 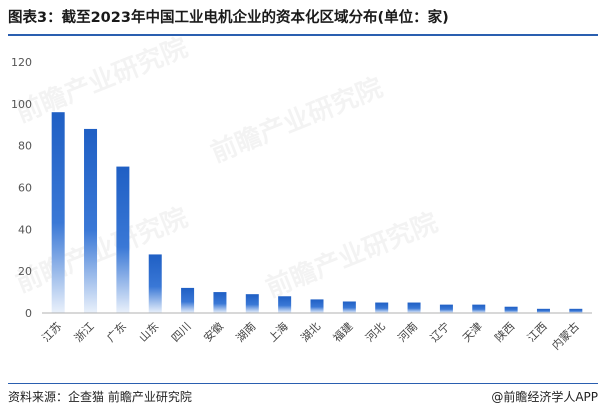 I want to click on y-tick-label: 20, so click(x=25, y=271).